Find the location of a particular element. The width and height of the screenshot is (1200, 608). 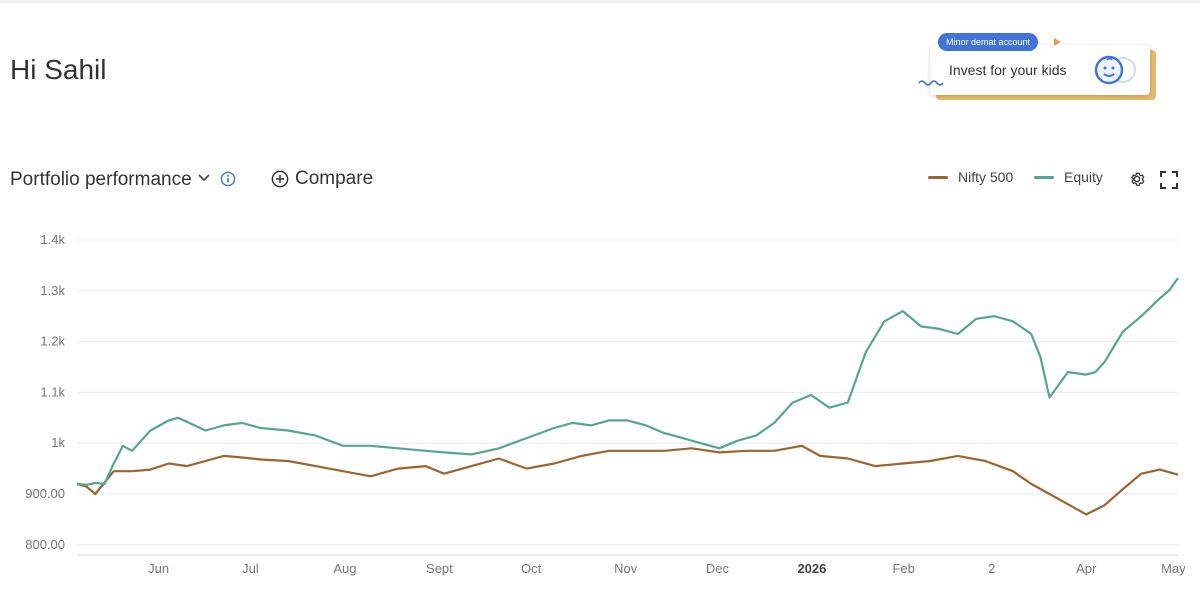

legend-label-nifty: Nifty 500 is located at coordinates (986, 177).